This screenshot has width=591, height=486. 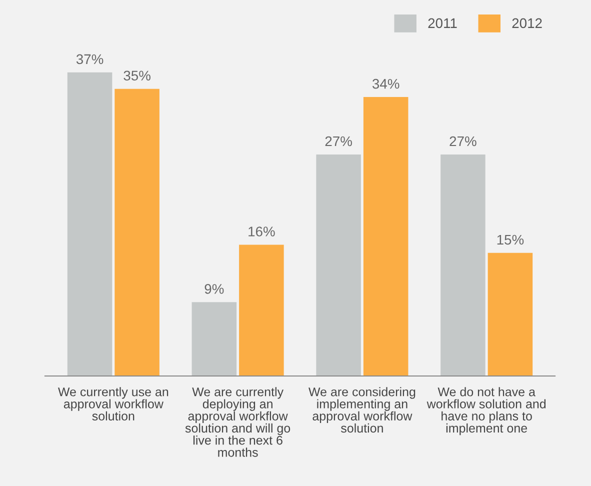 I want to click on data-label: 9%, so click(x=214, y=289).